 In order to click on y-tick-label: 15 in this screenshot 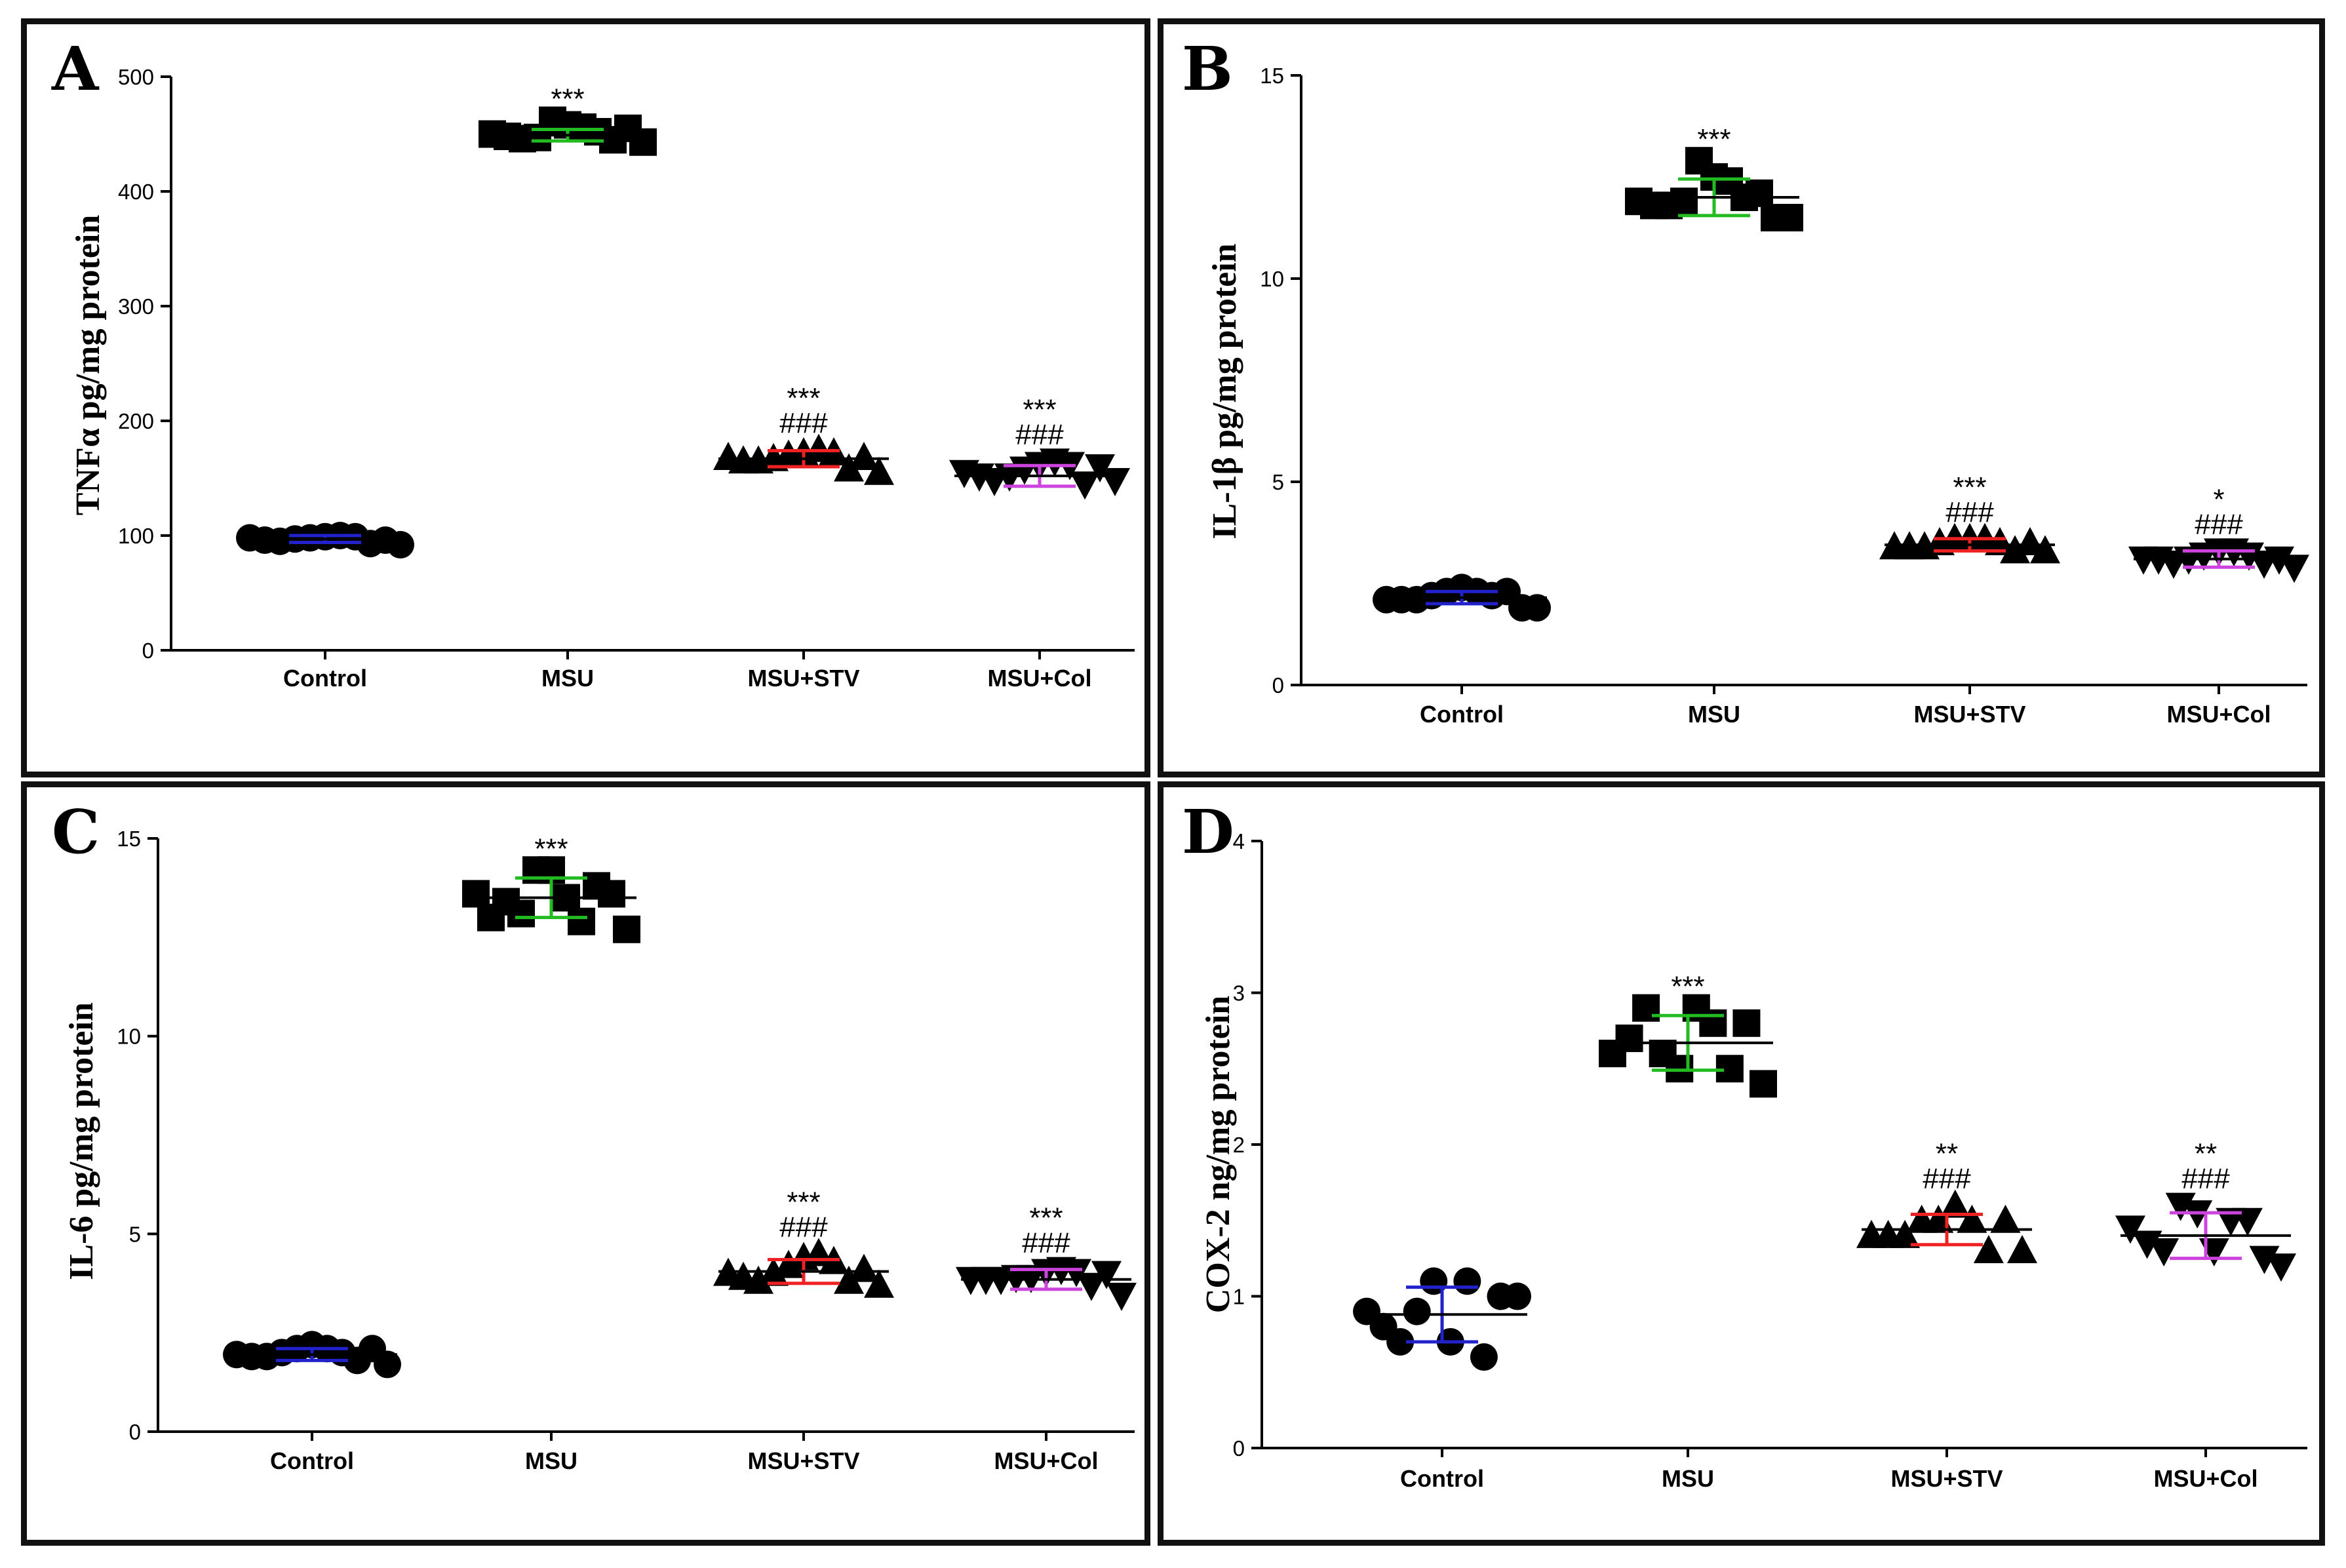, I will do `click(1272, 76)`.